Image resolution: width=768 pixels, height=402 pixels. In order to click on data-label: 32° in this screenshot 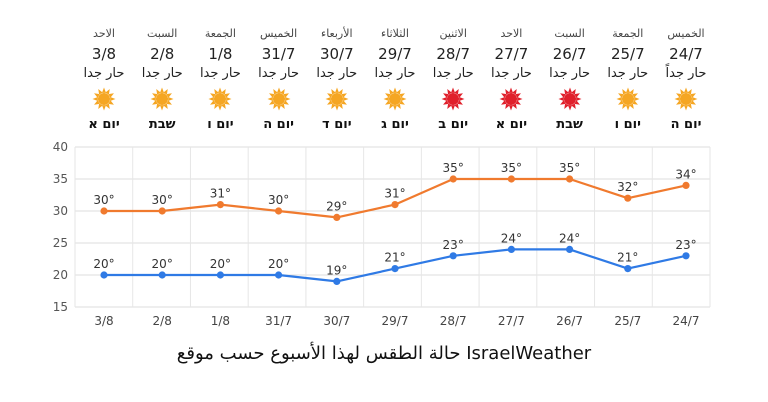, I will do `click(627, 187)`.